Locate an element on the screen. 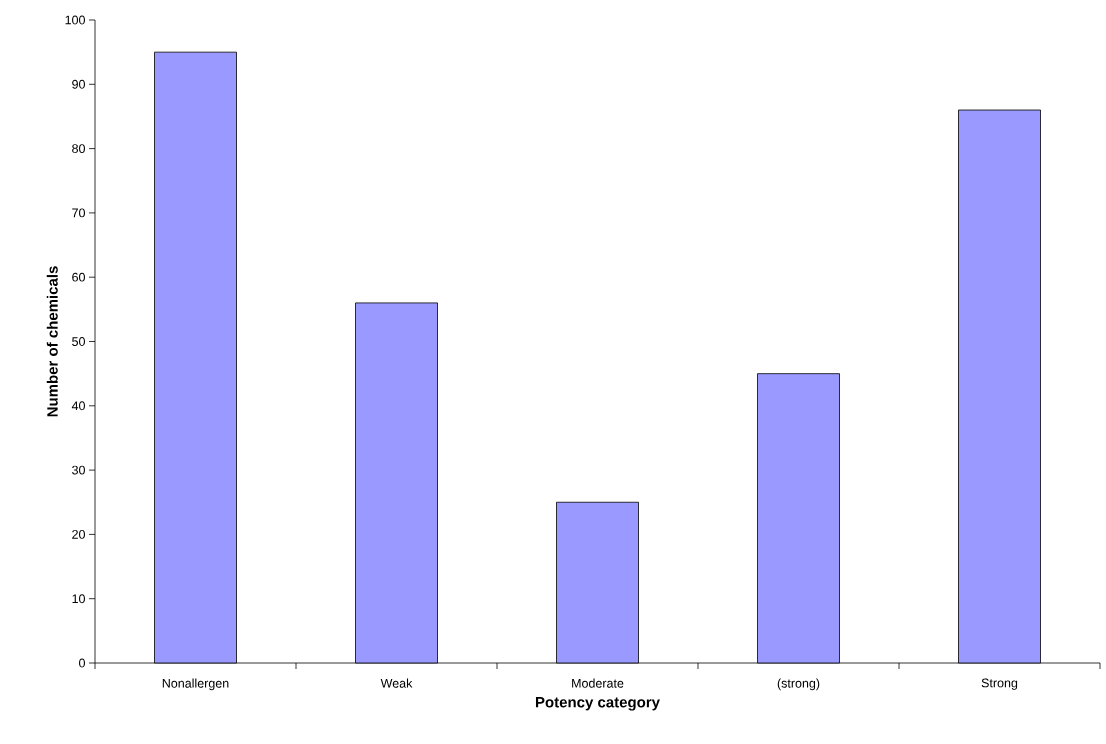 The width and height of the screenshot is (1106, 744). y-tick-label: 30 is located at coordinates (78, 470).